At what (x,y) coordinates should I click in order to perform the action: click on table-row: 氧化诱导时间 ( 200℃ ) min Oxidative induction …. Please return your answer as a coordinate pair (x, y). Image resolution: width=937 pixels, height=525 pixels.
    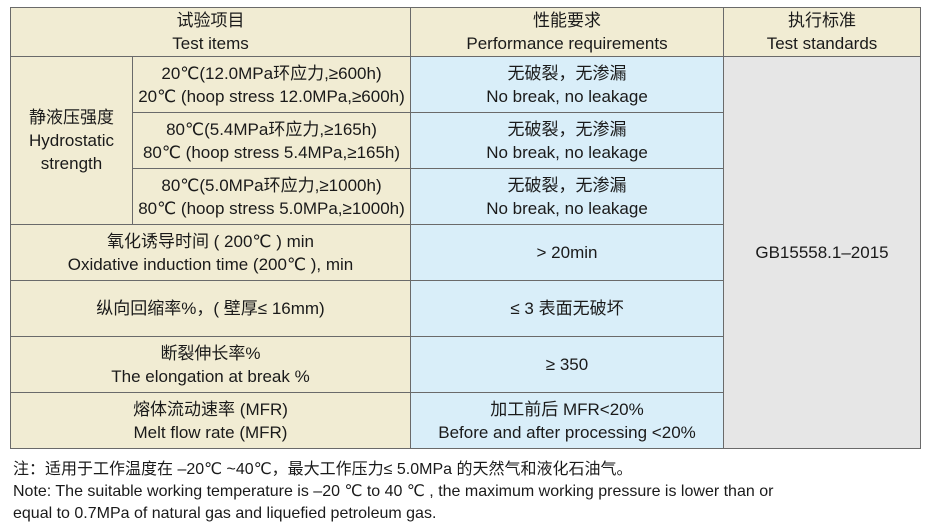
    Looking at the image, I should click on (465, 252).